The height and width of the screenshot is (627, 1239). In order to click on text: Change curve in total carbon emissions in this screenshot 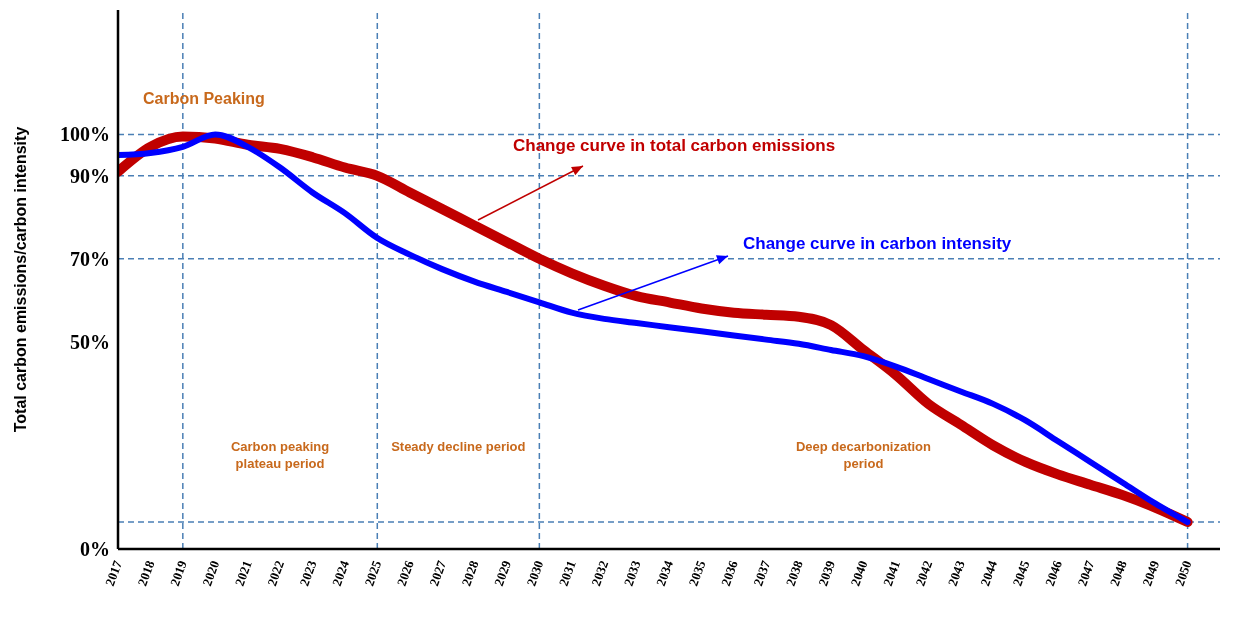, I will do `click(674, 146)`.